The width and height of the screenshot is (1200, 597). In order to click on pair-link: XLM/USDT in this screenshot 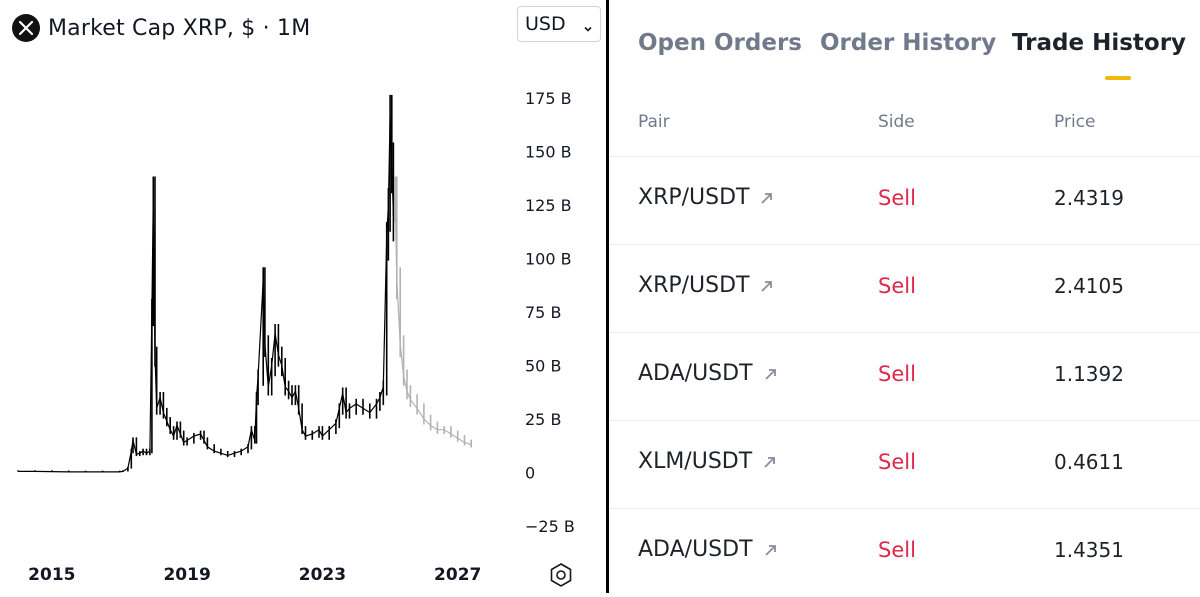, I will do `click(708, 461)`.